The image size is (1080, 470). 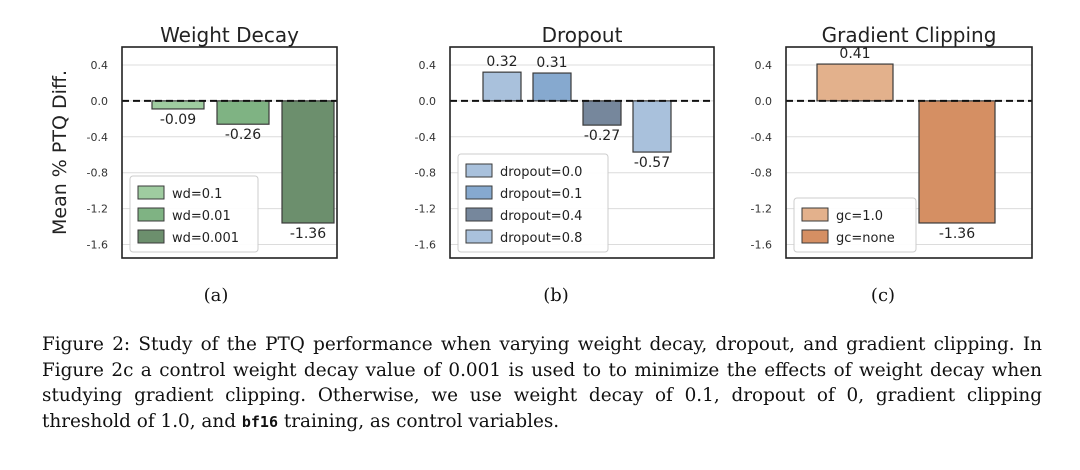 I want to click on bar-value-label: -0.27, so click(x=602, y=136).